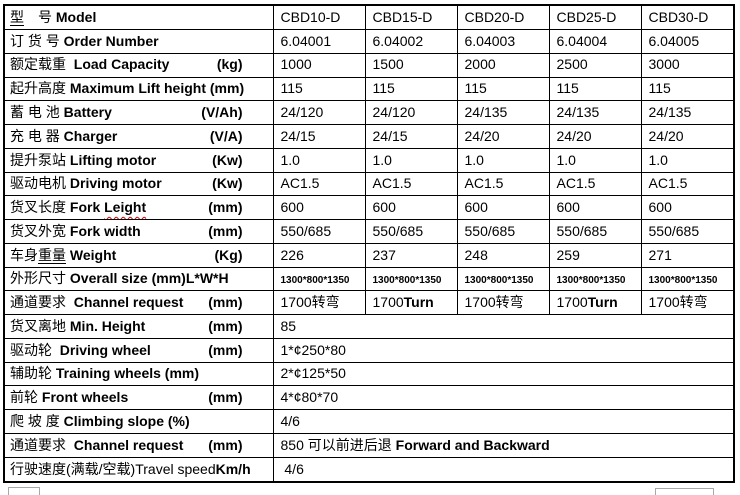 The width and height of the screenshot is (740, 495). I want to click on text-segment: 车身, so click(24, 254).